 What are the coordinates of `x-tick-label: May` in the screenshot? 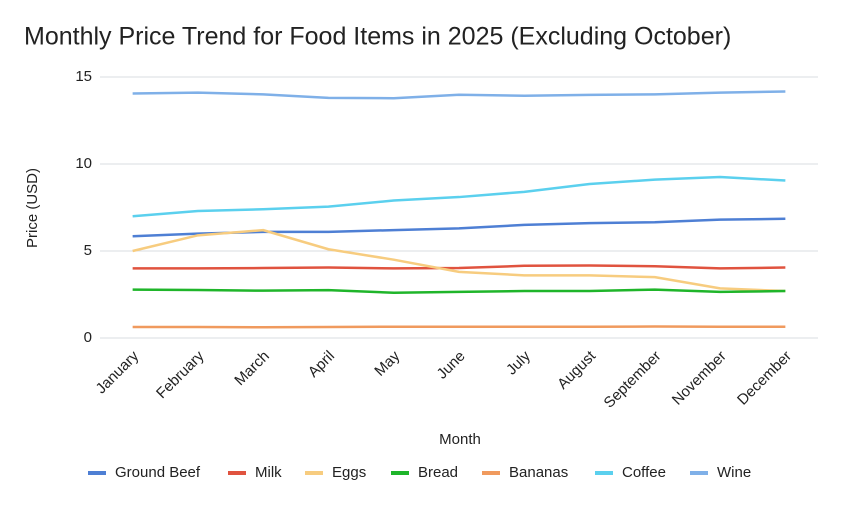 It's located at (387, 363).